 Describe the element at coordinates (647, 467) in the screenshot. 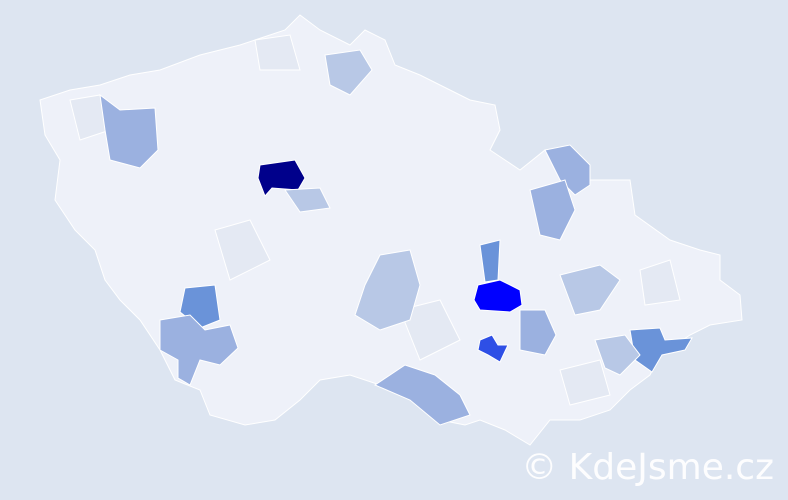

I see `kdejsme-watermark: © KdeJsme.cz` at that location.